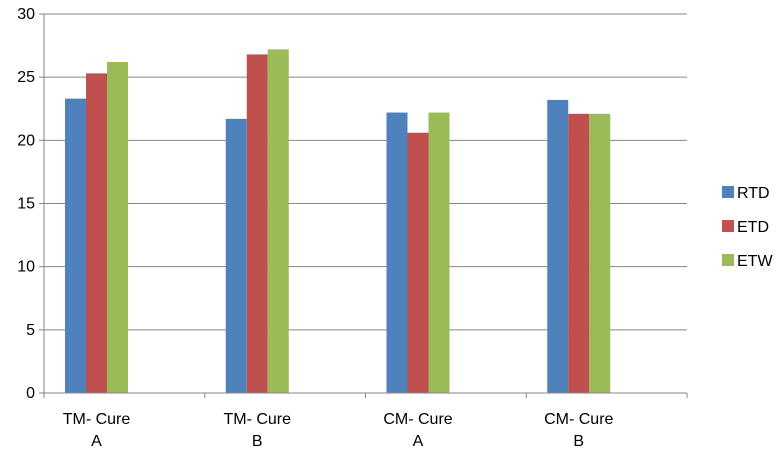 This screenshot has height=462, width=782. What do you see at coordinates (728, 226) in the screenshot?
I see `legend-swatch-etd` at bounding box center [728, 226].